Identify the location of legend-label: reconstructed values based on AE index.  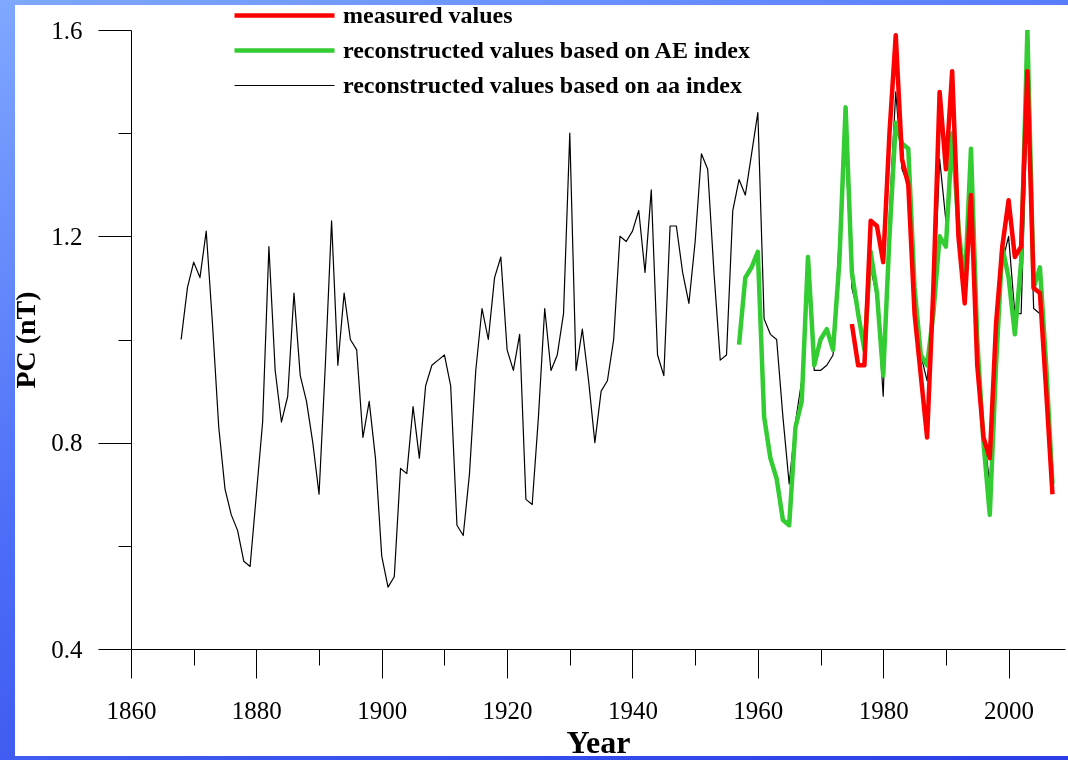
(546, 49).